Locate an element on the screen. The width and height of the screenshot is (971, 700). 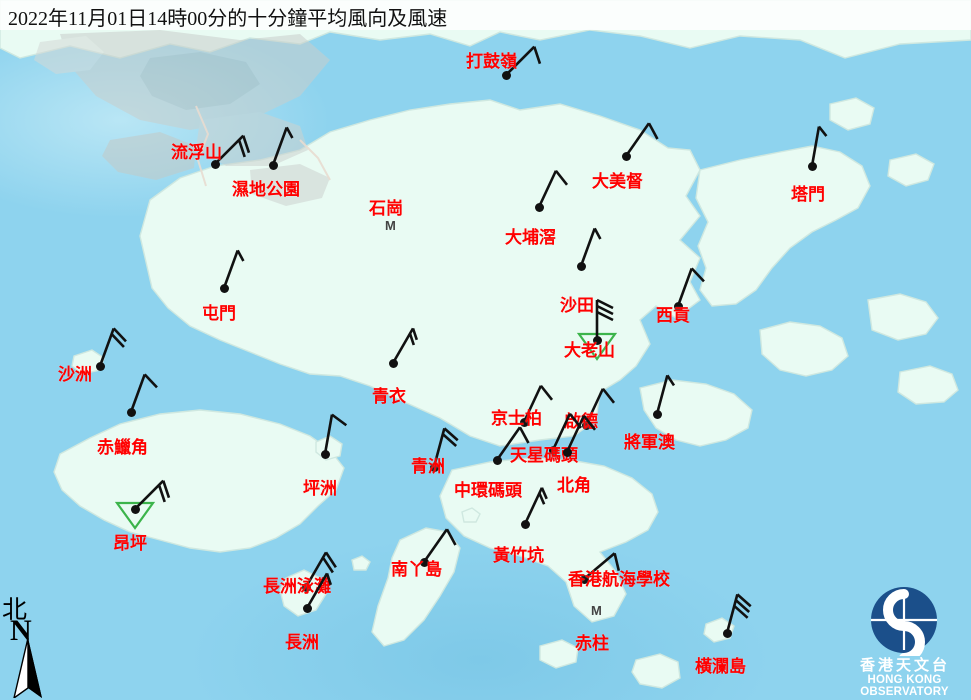
station-label: 西貢 is located at coordinates (673, 315).